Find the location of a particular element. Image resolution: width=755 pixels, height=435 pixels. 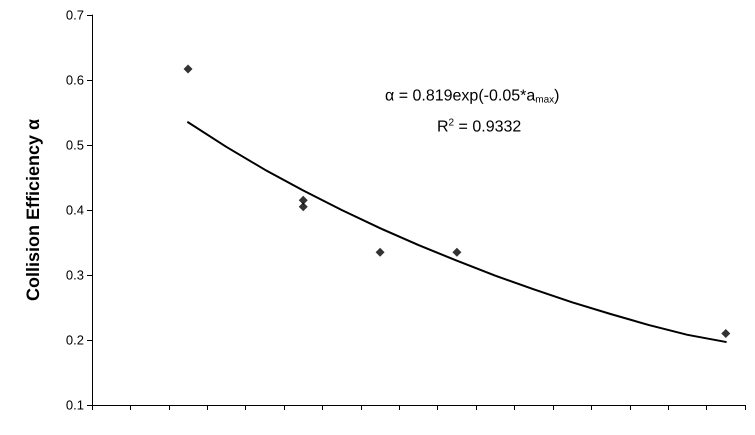

y-tick-label: 0.3 is located at coordinates (75, 275).